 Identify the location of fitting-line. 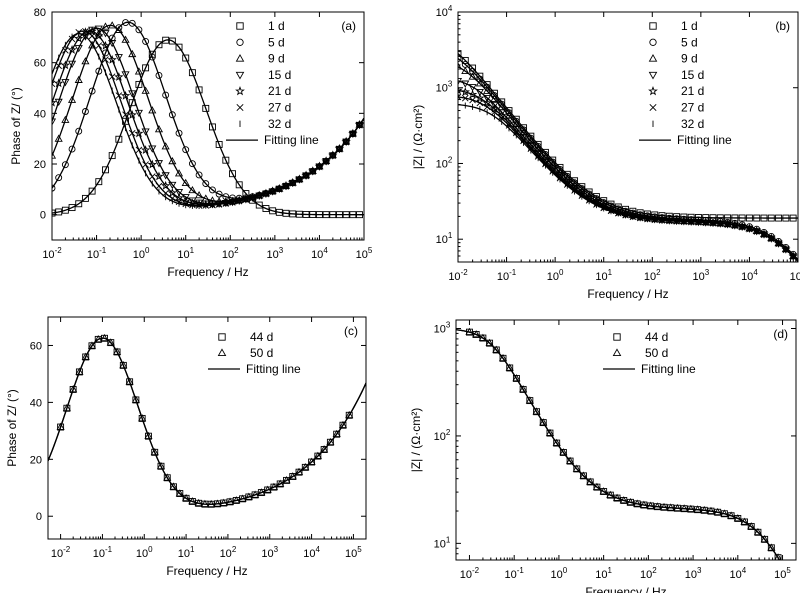
(208, 127).